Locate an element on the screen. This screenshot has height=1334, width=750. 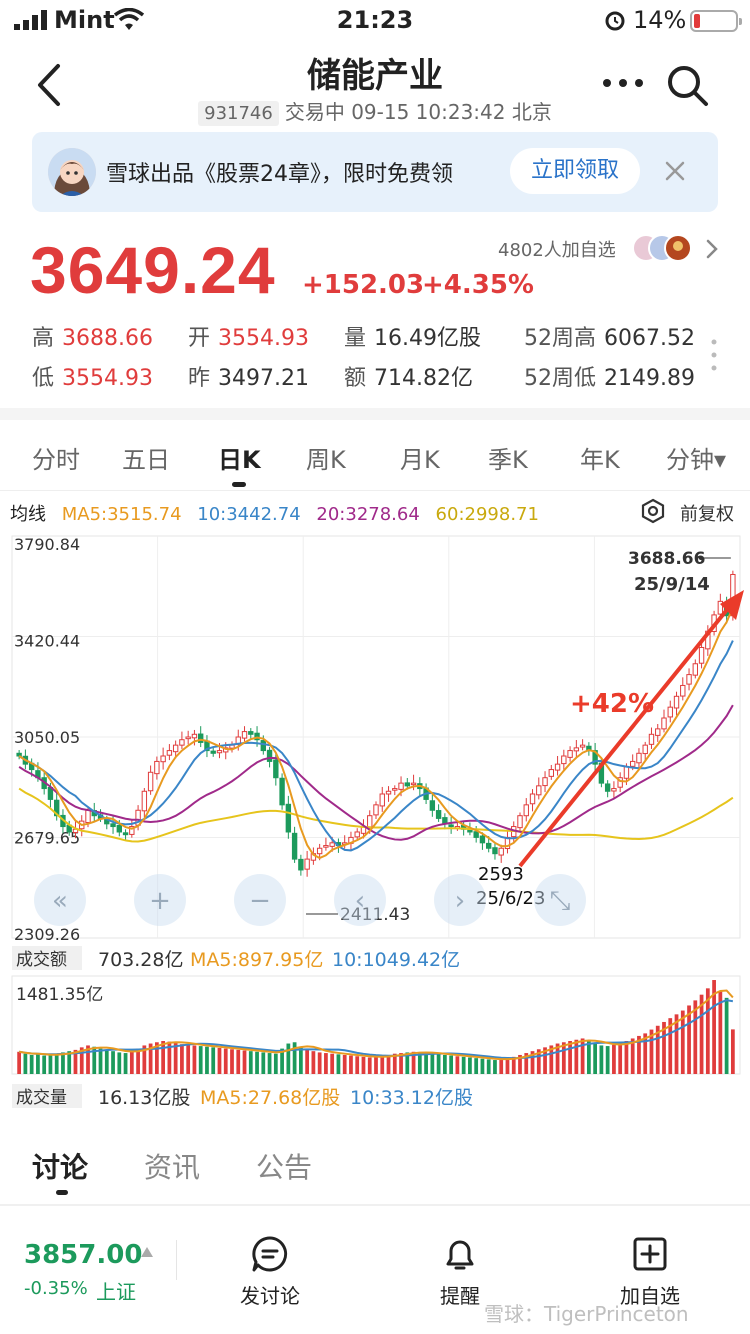
expand-stats-icon is located at coordinates (714, 355).